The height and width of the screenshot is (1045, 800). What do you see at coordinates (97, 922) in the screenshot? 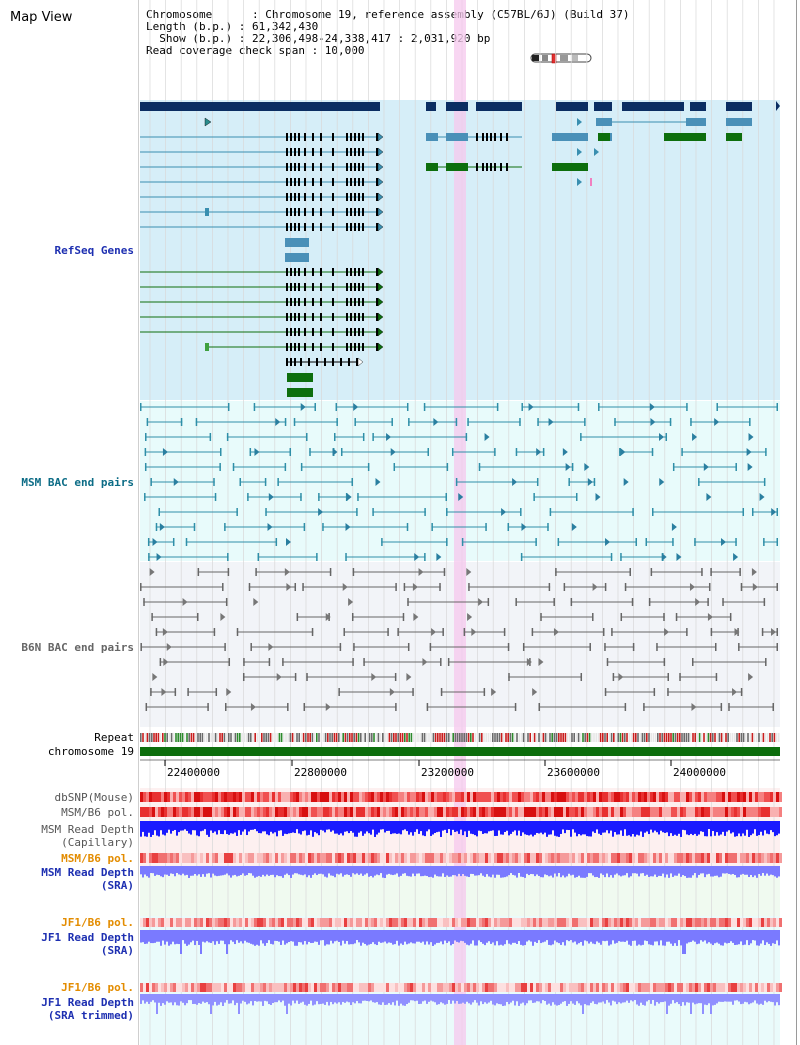
I see `track-label-jf1-b6-pol-1: JF1/B6 pol.` at bounding box center [97, 922].